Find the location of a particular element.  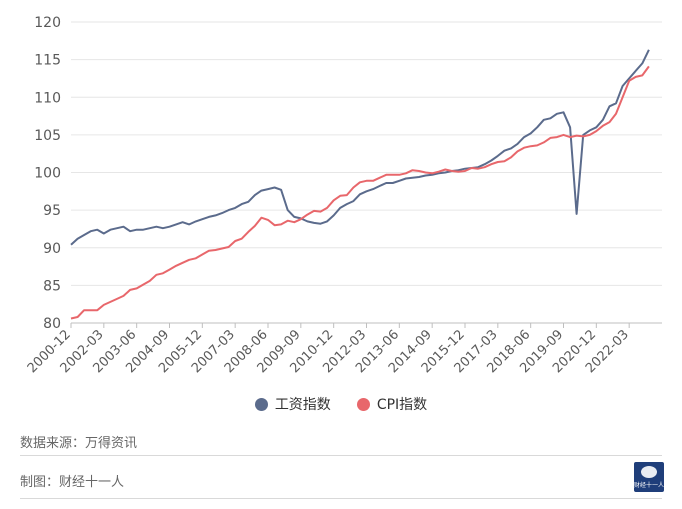

legend-item: 工资指数 is located at coordinates (292, 404).